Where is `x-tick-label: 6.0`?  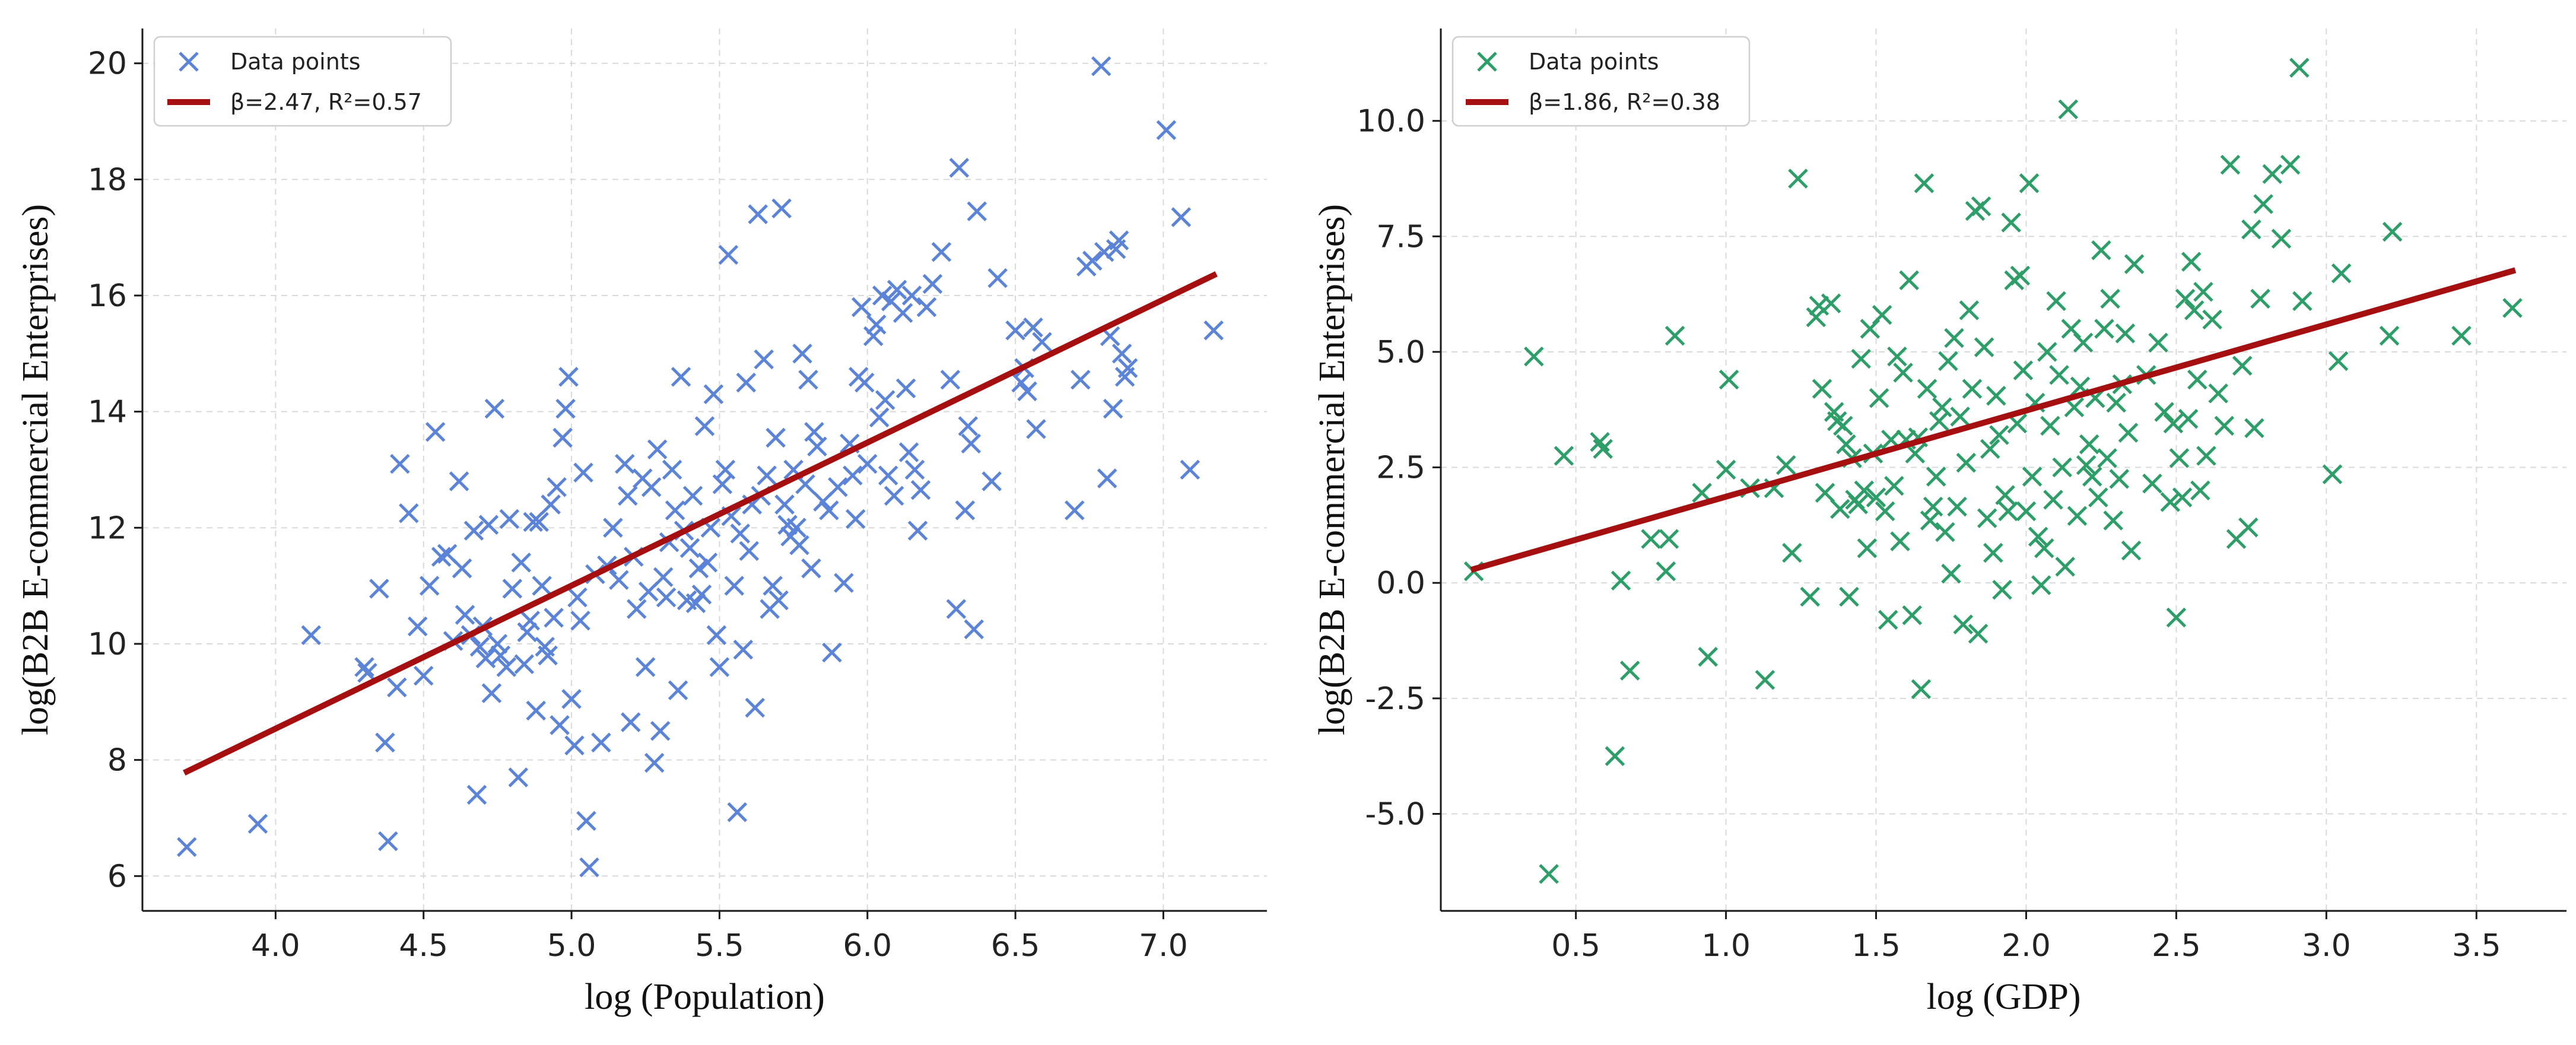 x-tick-label: 6.0 is located at coordinates (868, 946).